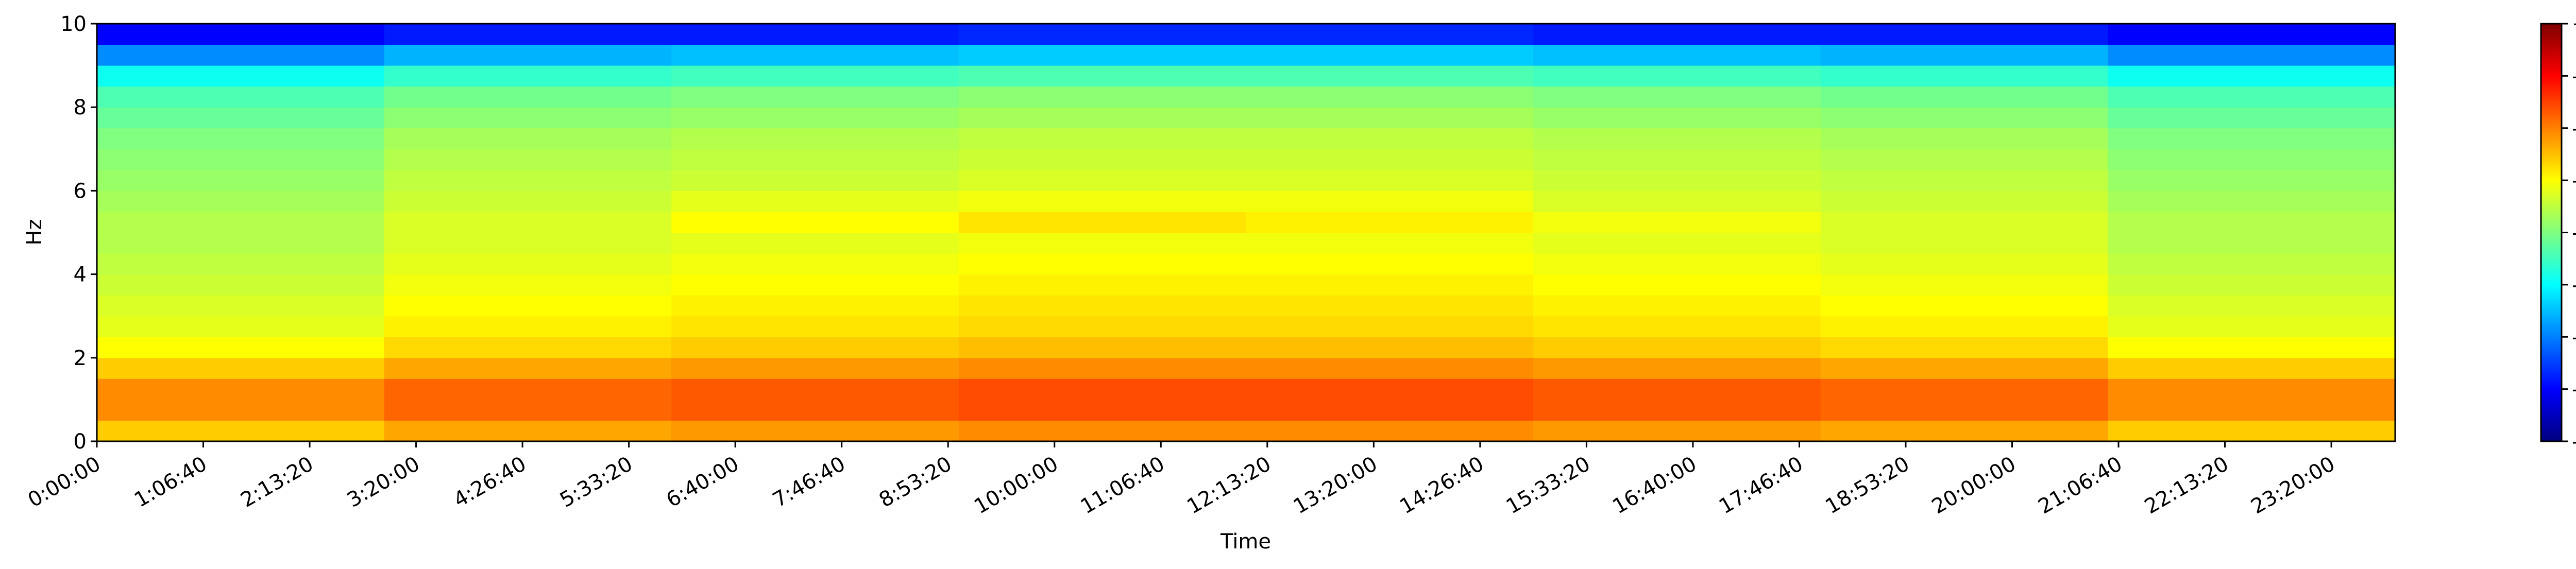 This screenshot has width=2576, height=569. What do you see at coordinates (35, 232) in the screenshot?
I see `y-axis-label: Hz` at bounding box center [35, 232].